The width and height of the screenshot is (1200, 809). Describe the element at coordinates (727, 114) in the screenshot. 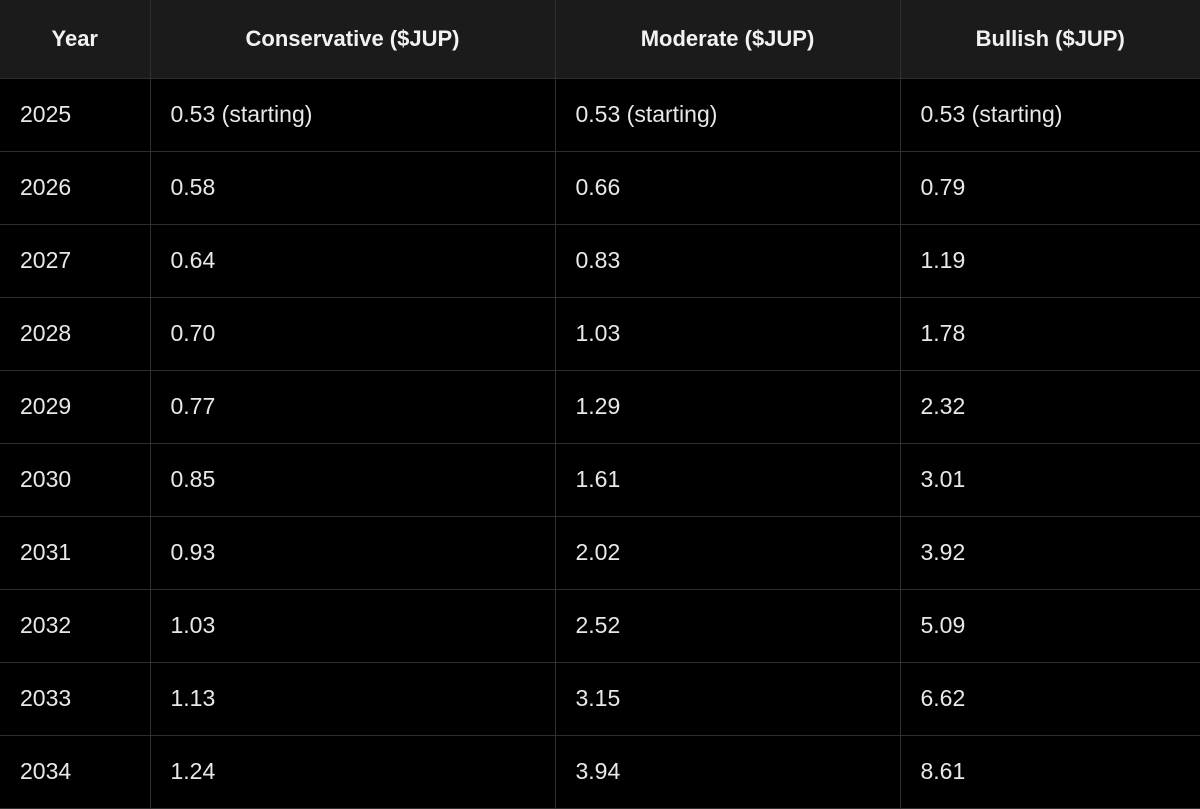

I see `cell-moderate: 0.53 (starting)` at that location.